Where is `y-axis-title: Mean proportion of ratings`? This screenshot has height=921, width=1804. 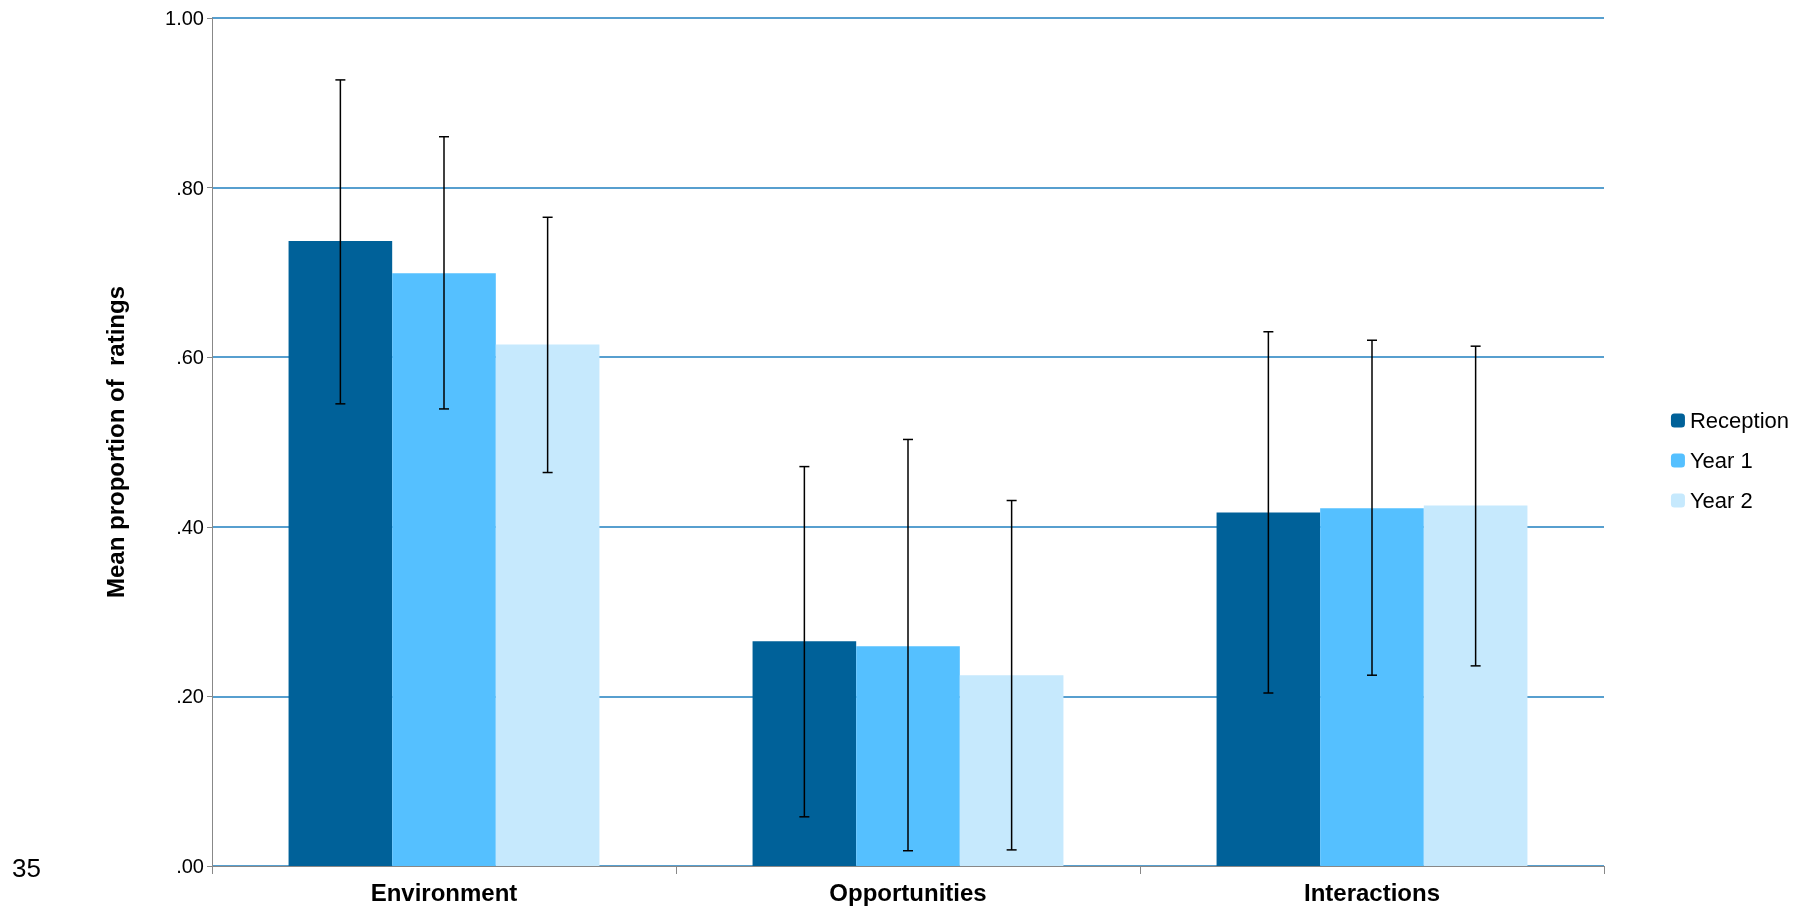 y-axis-title: Mean proportion of ratings is located at coordinates (115, 442).